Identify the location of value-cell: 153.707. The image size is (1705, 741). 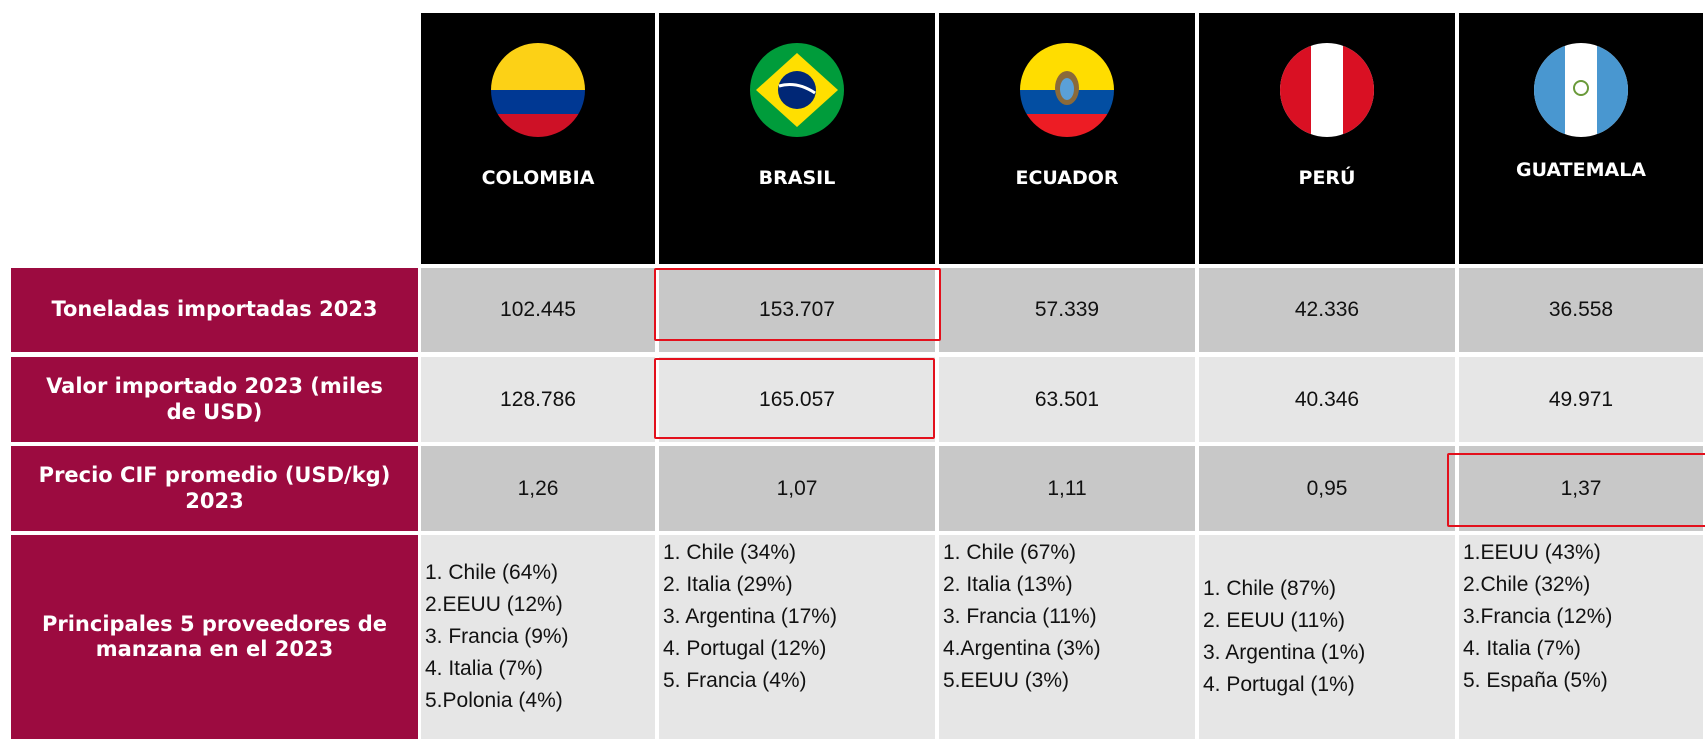
(797, 310).